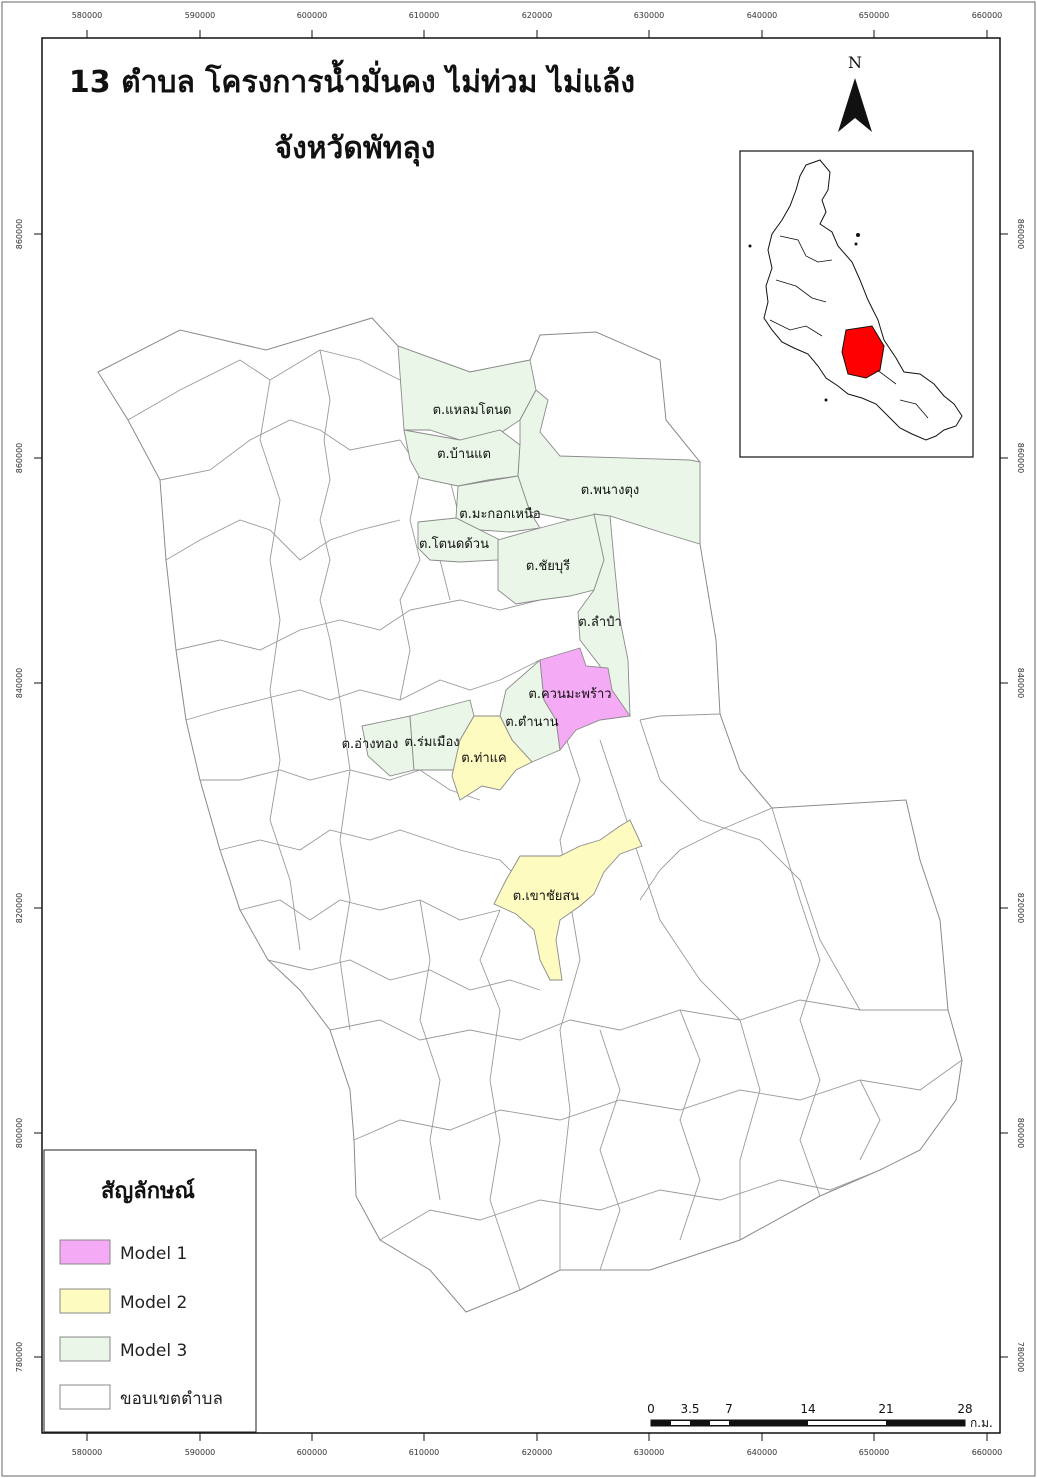 The image size is (1037, 1478). I want to click on legend-label: Model 3, so click(153, 1351).